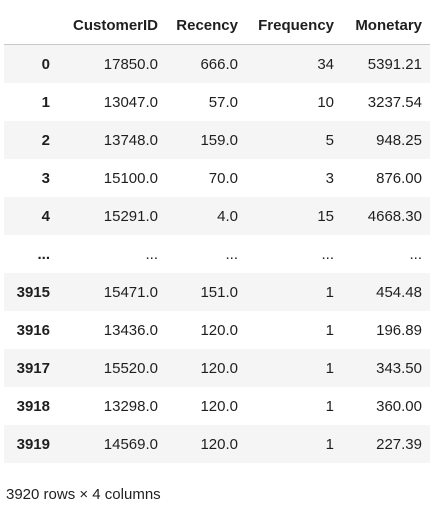 Image resolution: width=446 pixels, height=514 pixels. I want to click on table-row: 3 15100.0 70.0 3 876.00, so click(217, 178).